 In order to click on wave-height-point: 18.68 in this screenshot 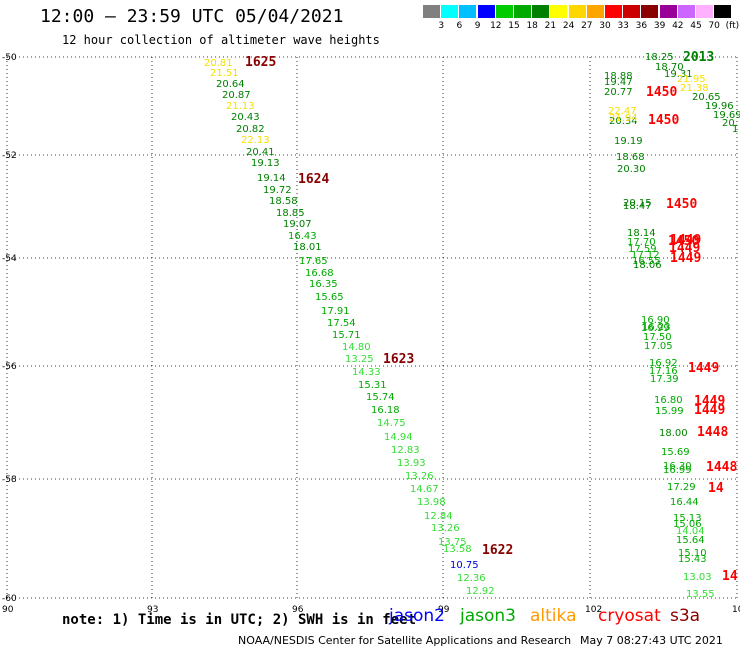, I will do `click(630, 157)`.